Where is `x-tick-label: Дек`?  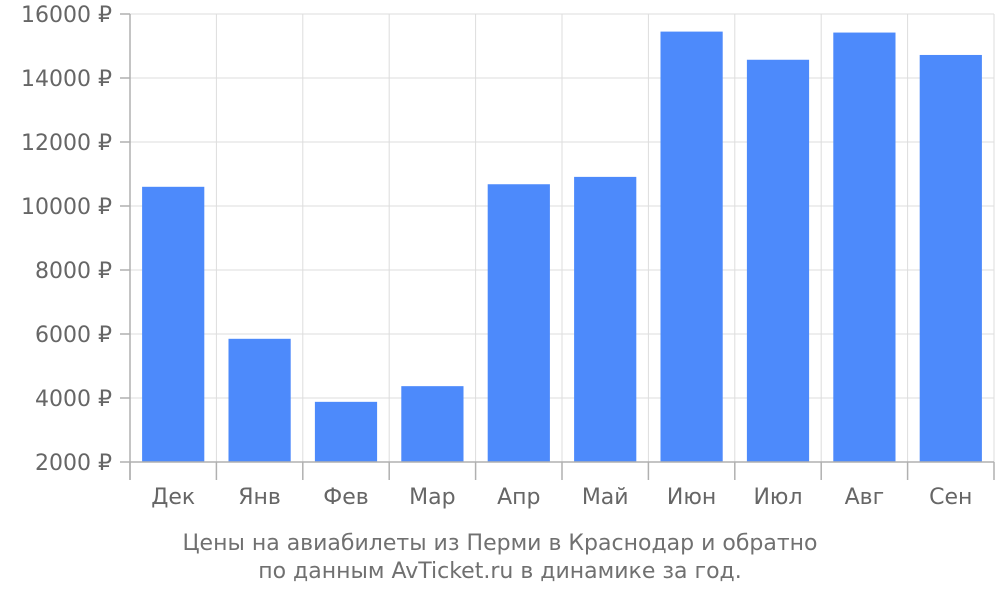
x-tick-label: Дек is located at coordinates (173, 497).